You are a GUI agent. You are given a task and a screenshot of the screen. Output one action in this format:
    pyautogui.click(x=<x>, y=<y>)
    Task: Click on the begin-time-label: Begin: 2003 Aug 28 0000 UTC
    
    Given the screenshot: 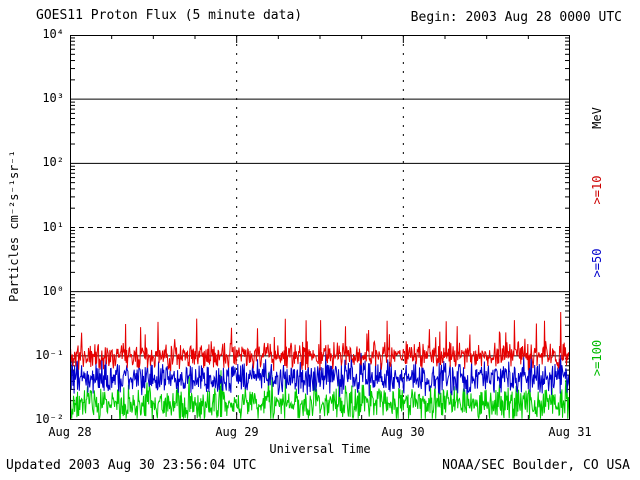 What is the action you would take?
    pyautogui.click(x=516, y=17)
    